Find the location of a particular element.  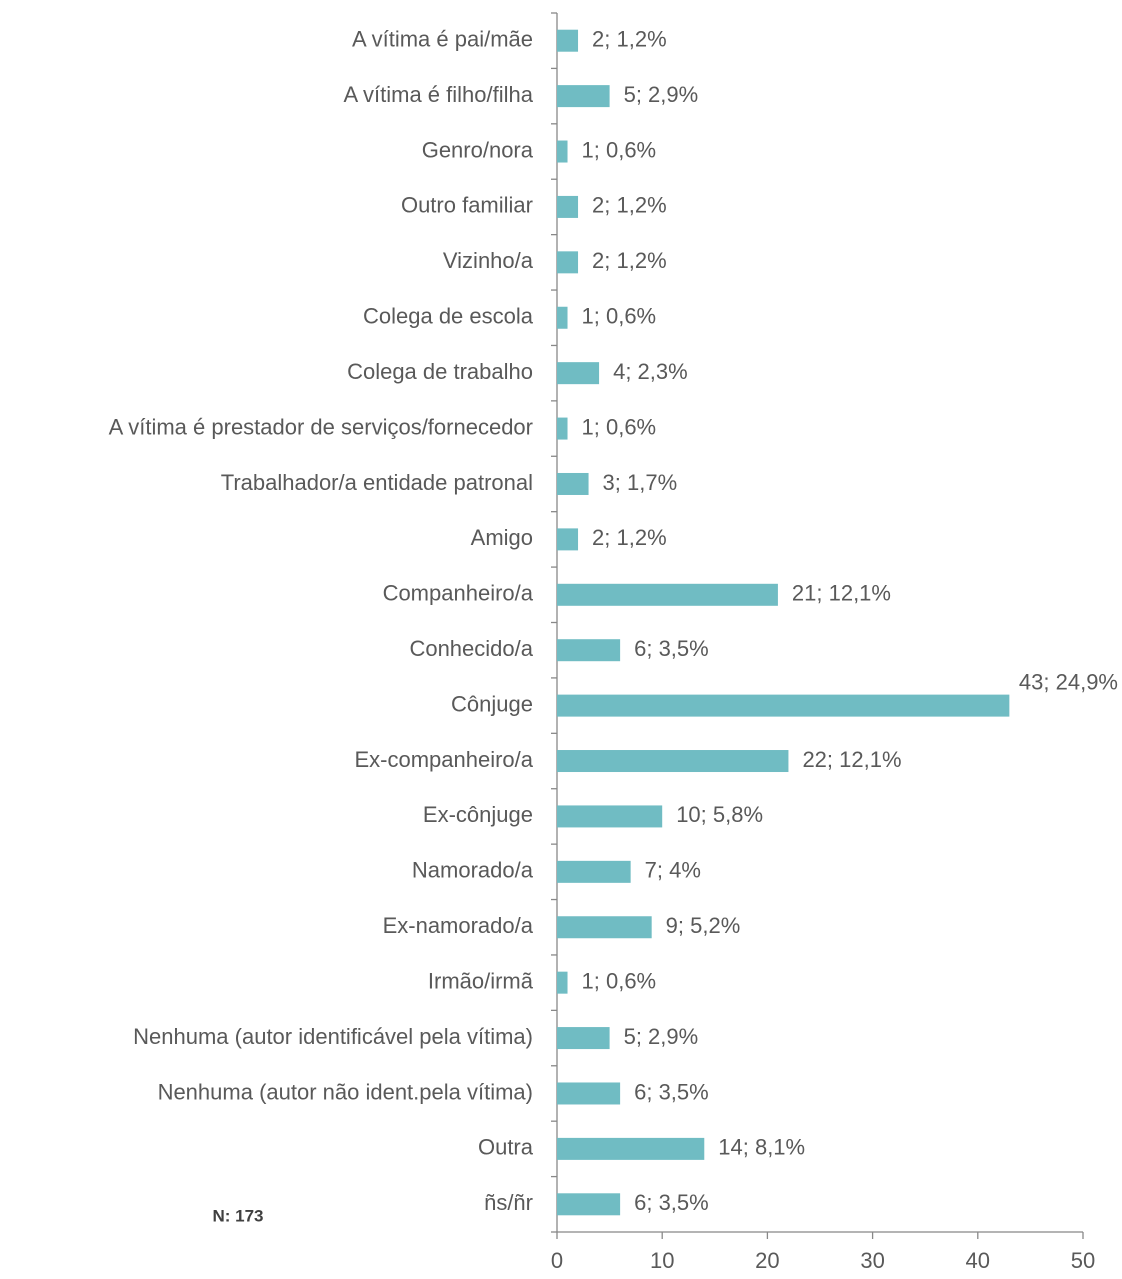

category-label: A vítima é pai/mãe is located at coordinates (442, 39).